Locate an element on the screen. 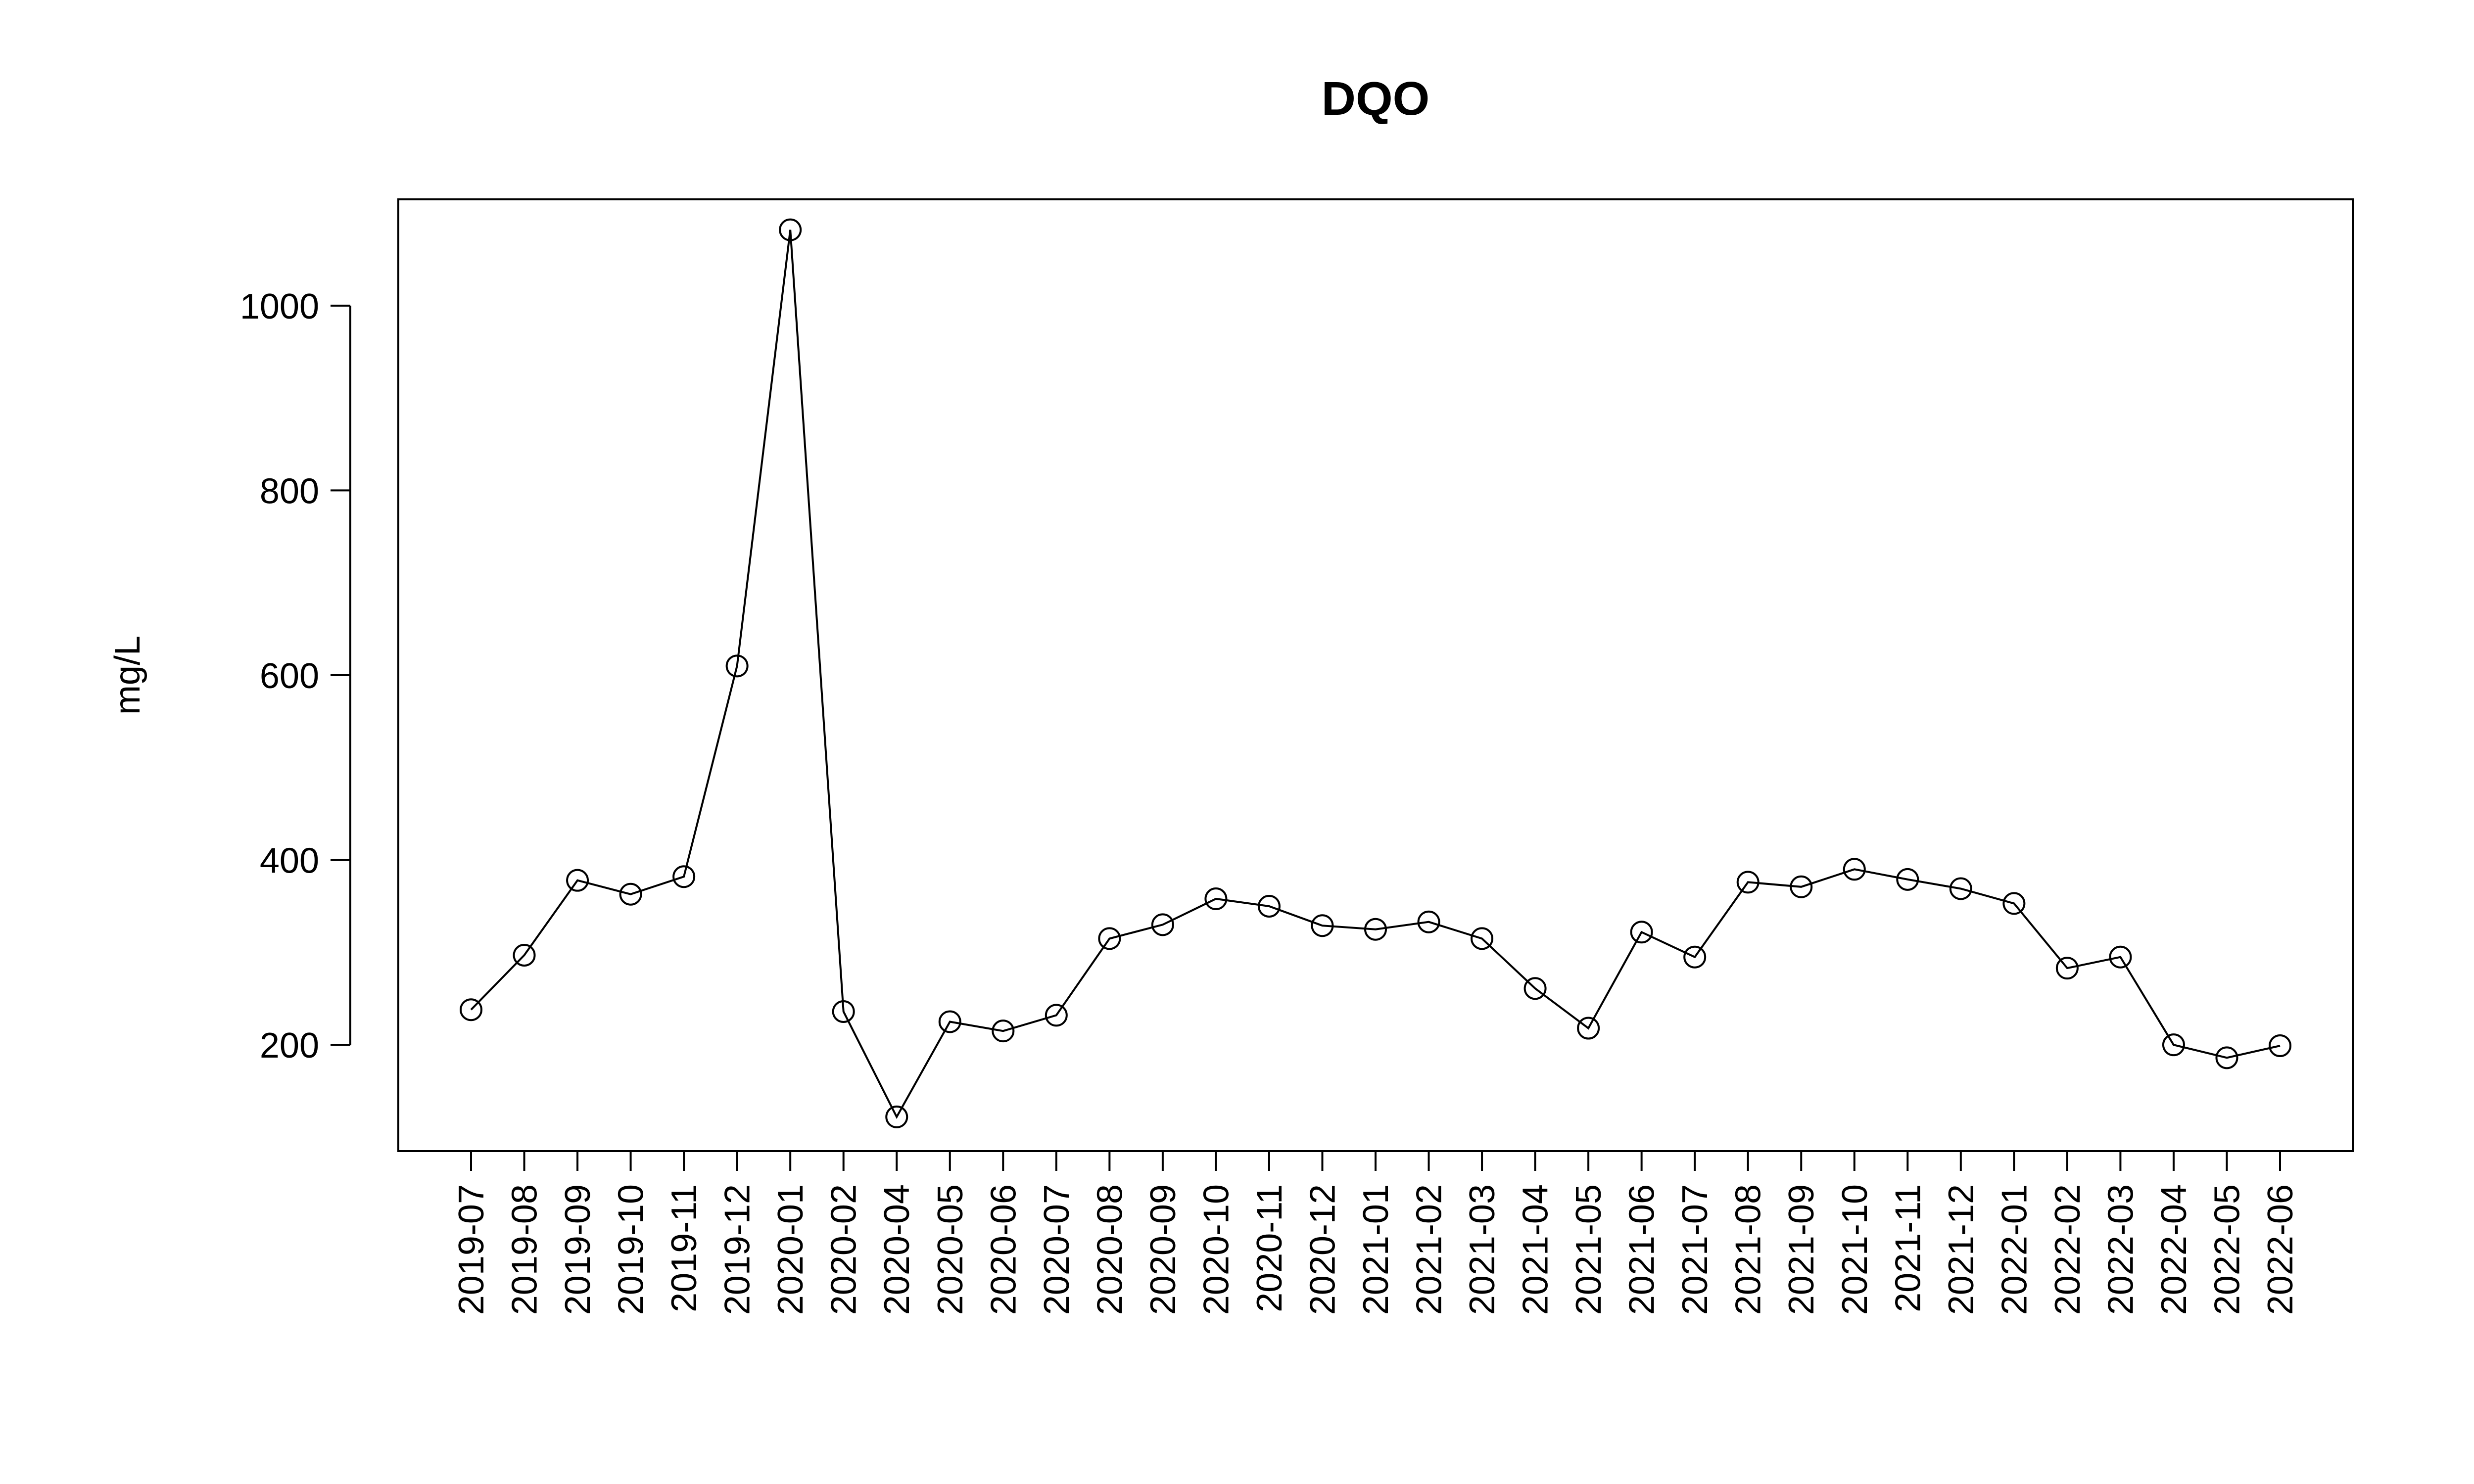 Image resolution: width=2474 pixels, height=1484 pixels. x-tick-label: 2019-12 is located at coordinates (738, 1249).